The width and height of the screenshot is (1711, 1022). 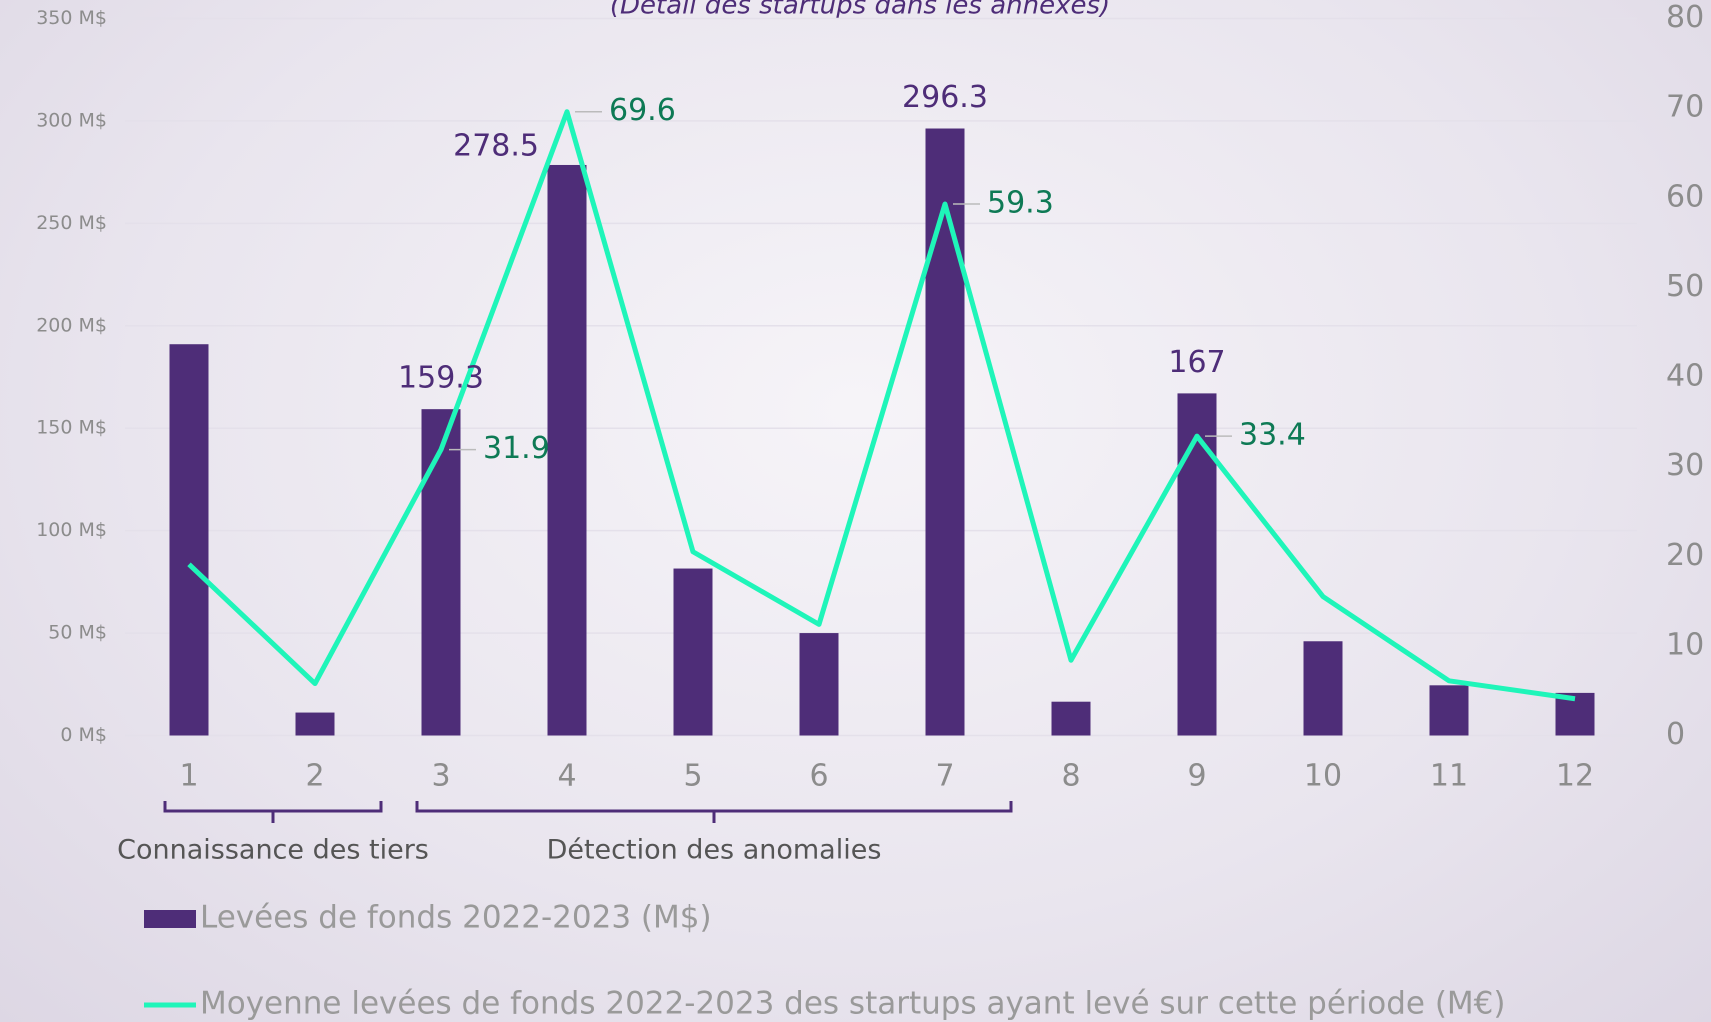 What do you see at coordinates (860, 10) in the screenshot?
I see `chart-subtitle: (Détail des startups dans les annexes)` at bounding box center [860, 10].